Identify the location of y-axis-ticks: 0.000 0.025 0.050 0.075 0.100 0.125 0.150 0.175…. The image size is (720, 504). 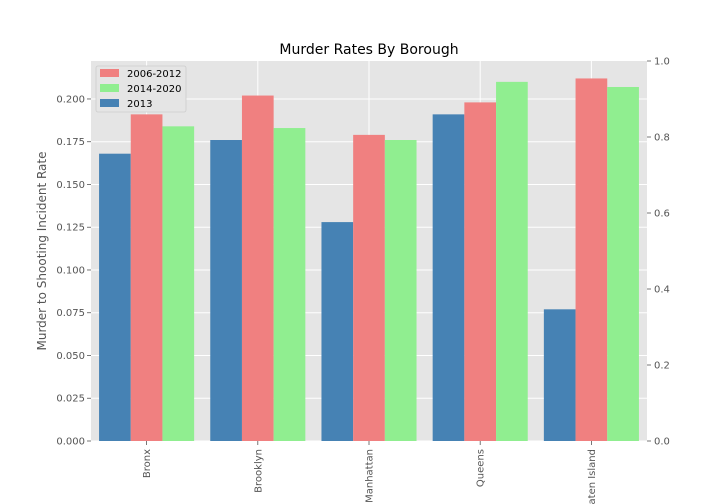
(73, 271).